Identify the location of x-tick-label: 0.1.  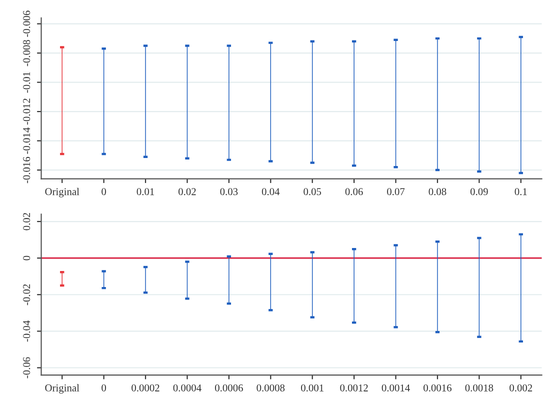
(520, 192).